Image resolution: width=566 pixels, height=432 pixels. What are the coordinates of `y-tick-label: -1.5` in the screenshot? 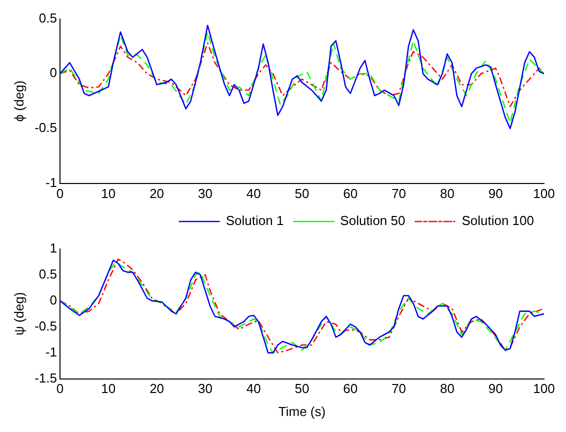 It's located at (45, 378).